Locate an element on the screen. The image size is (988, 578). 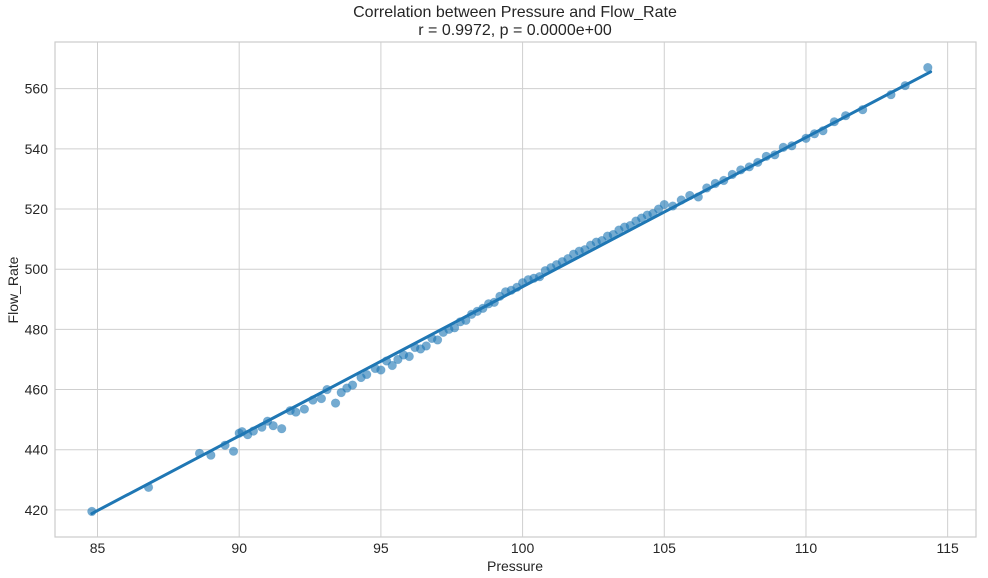
x-tick-label: 110 is located at coordinates (806, 548).